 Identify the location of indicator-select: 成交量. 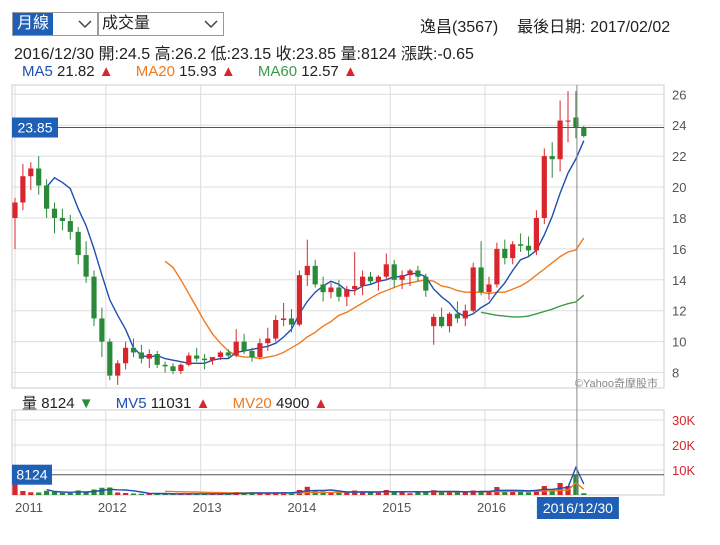
(161, 24).